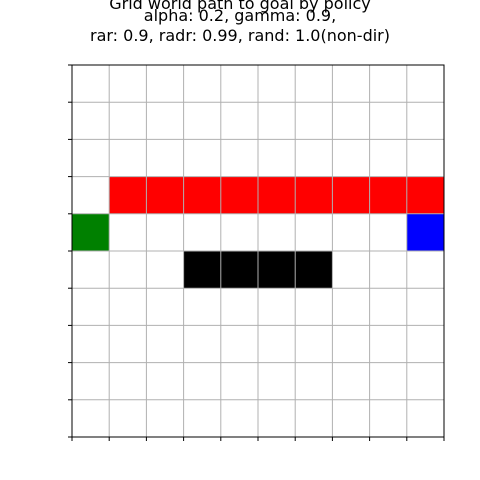 The image size is (480, 480). What do you see at coordinates (240, 15) in the screenshot?
I see `chart-title-line-2: alpha: 0.2, gamma: 0.9,` at bounding box center [240, 15].